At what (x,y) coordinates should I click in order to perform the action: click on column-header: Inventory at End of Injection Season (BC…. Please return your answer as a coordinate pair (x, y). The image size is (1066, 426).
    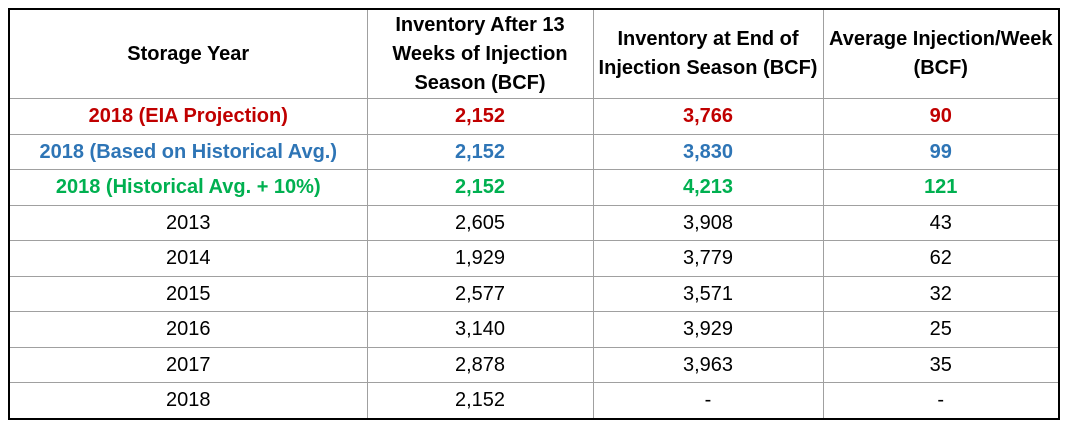
    Looking at the image, I should click on (708, 53).